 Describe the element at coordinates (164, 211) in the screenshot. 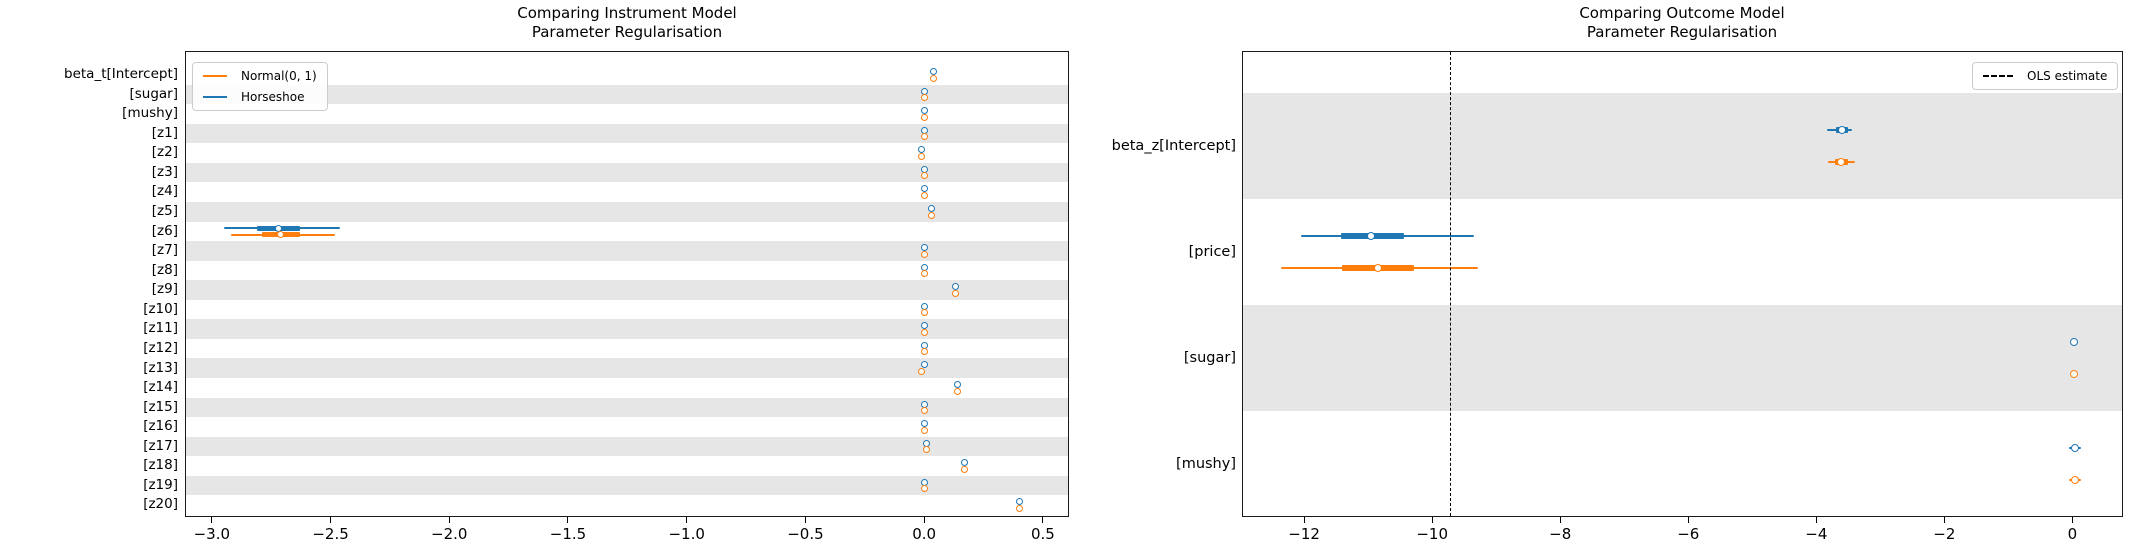

I see `y-axis-label: [z5]` at that location.